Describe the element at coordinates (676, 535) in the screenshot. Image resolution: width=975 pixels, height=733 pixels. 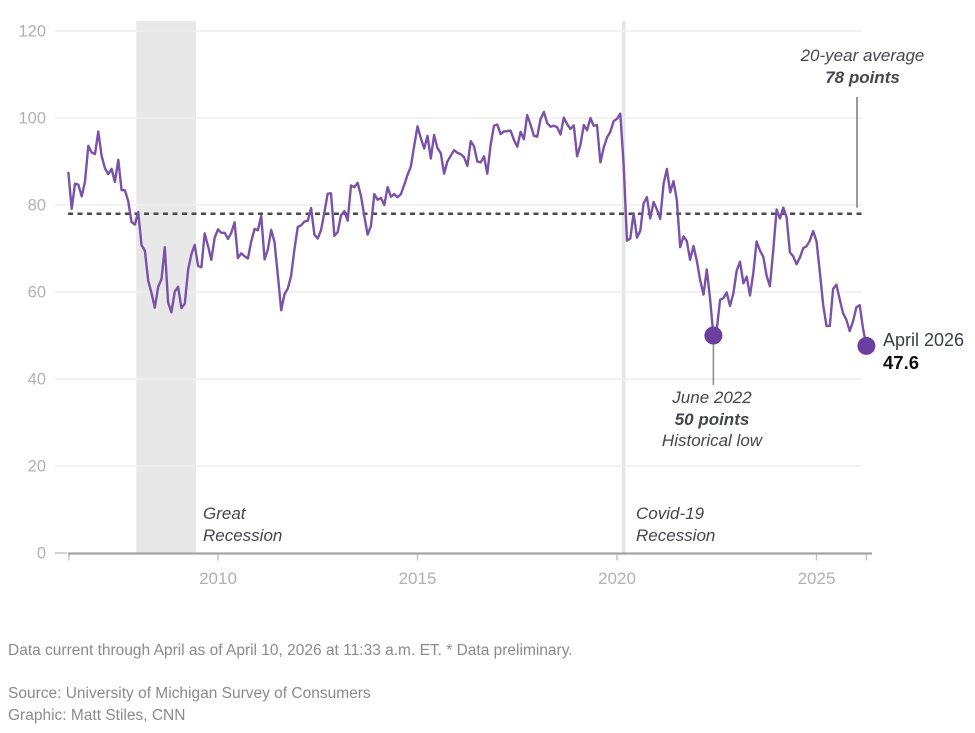
I see `covid-recession-label-line2: Recession` at that location.